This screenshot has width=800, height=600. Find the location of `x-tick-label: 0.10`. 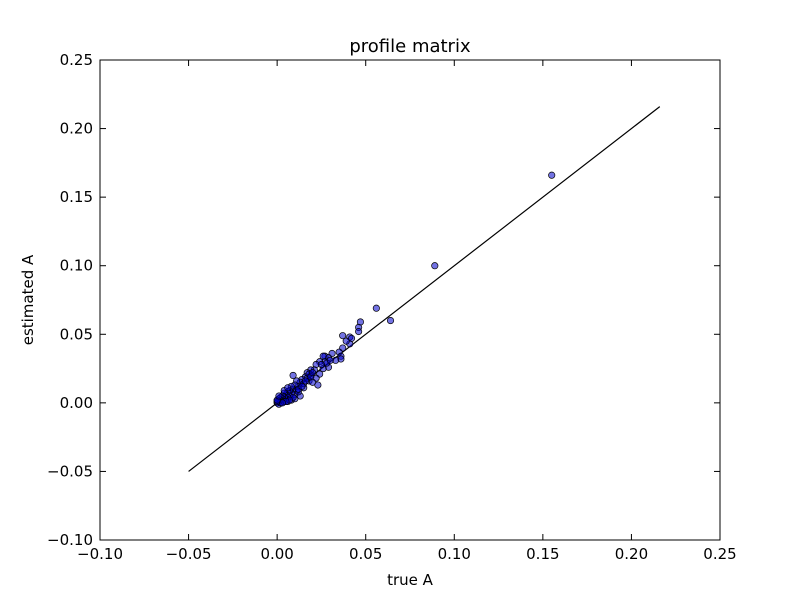

x-tick-label: 0.10 is located at coordinates (454, 554).